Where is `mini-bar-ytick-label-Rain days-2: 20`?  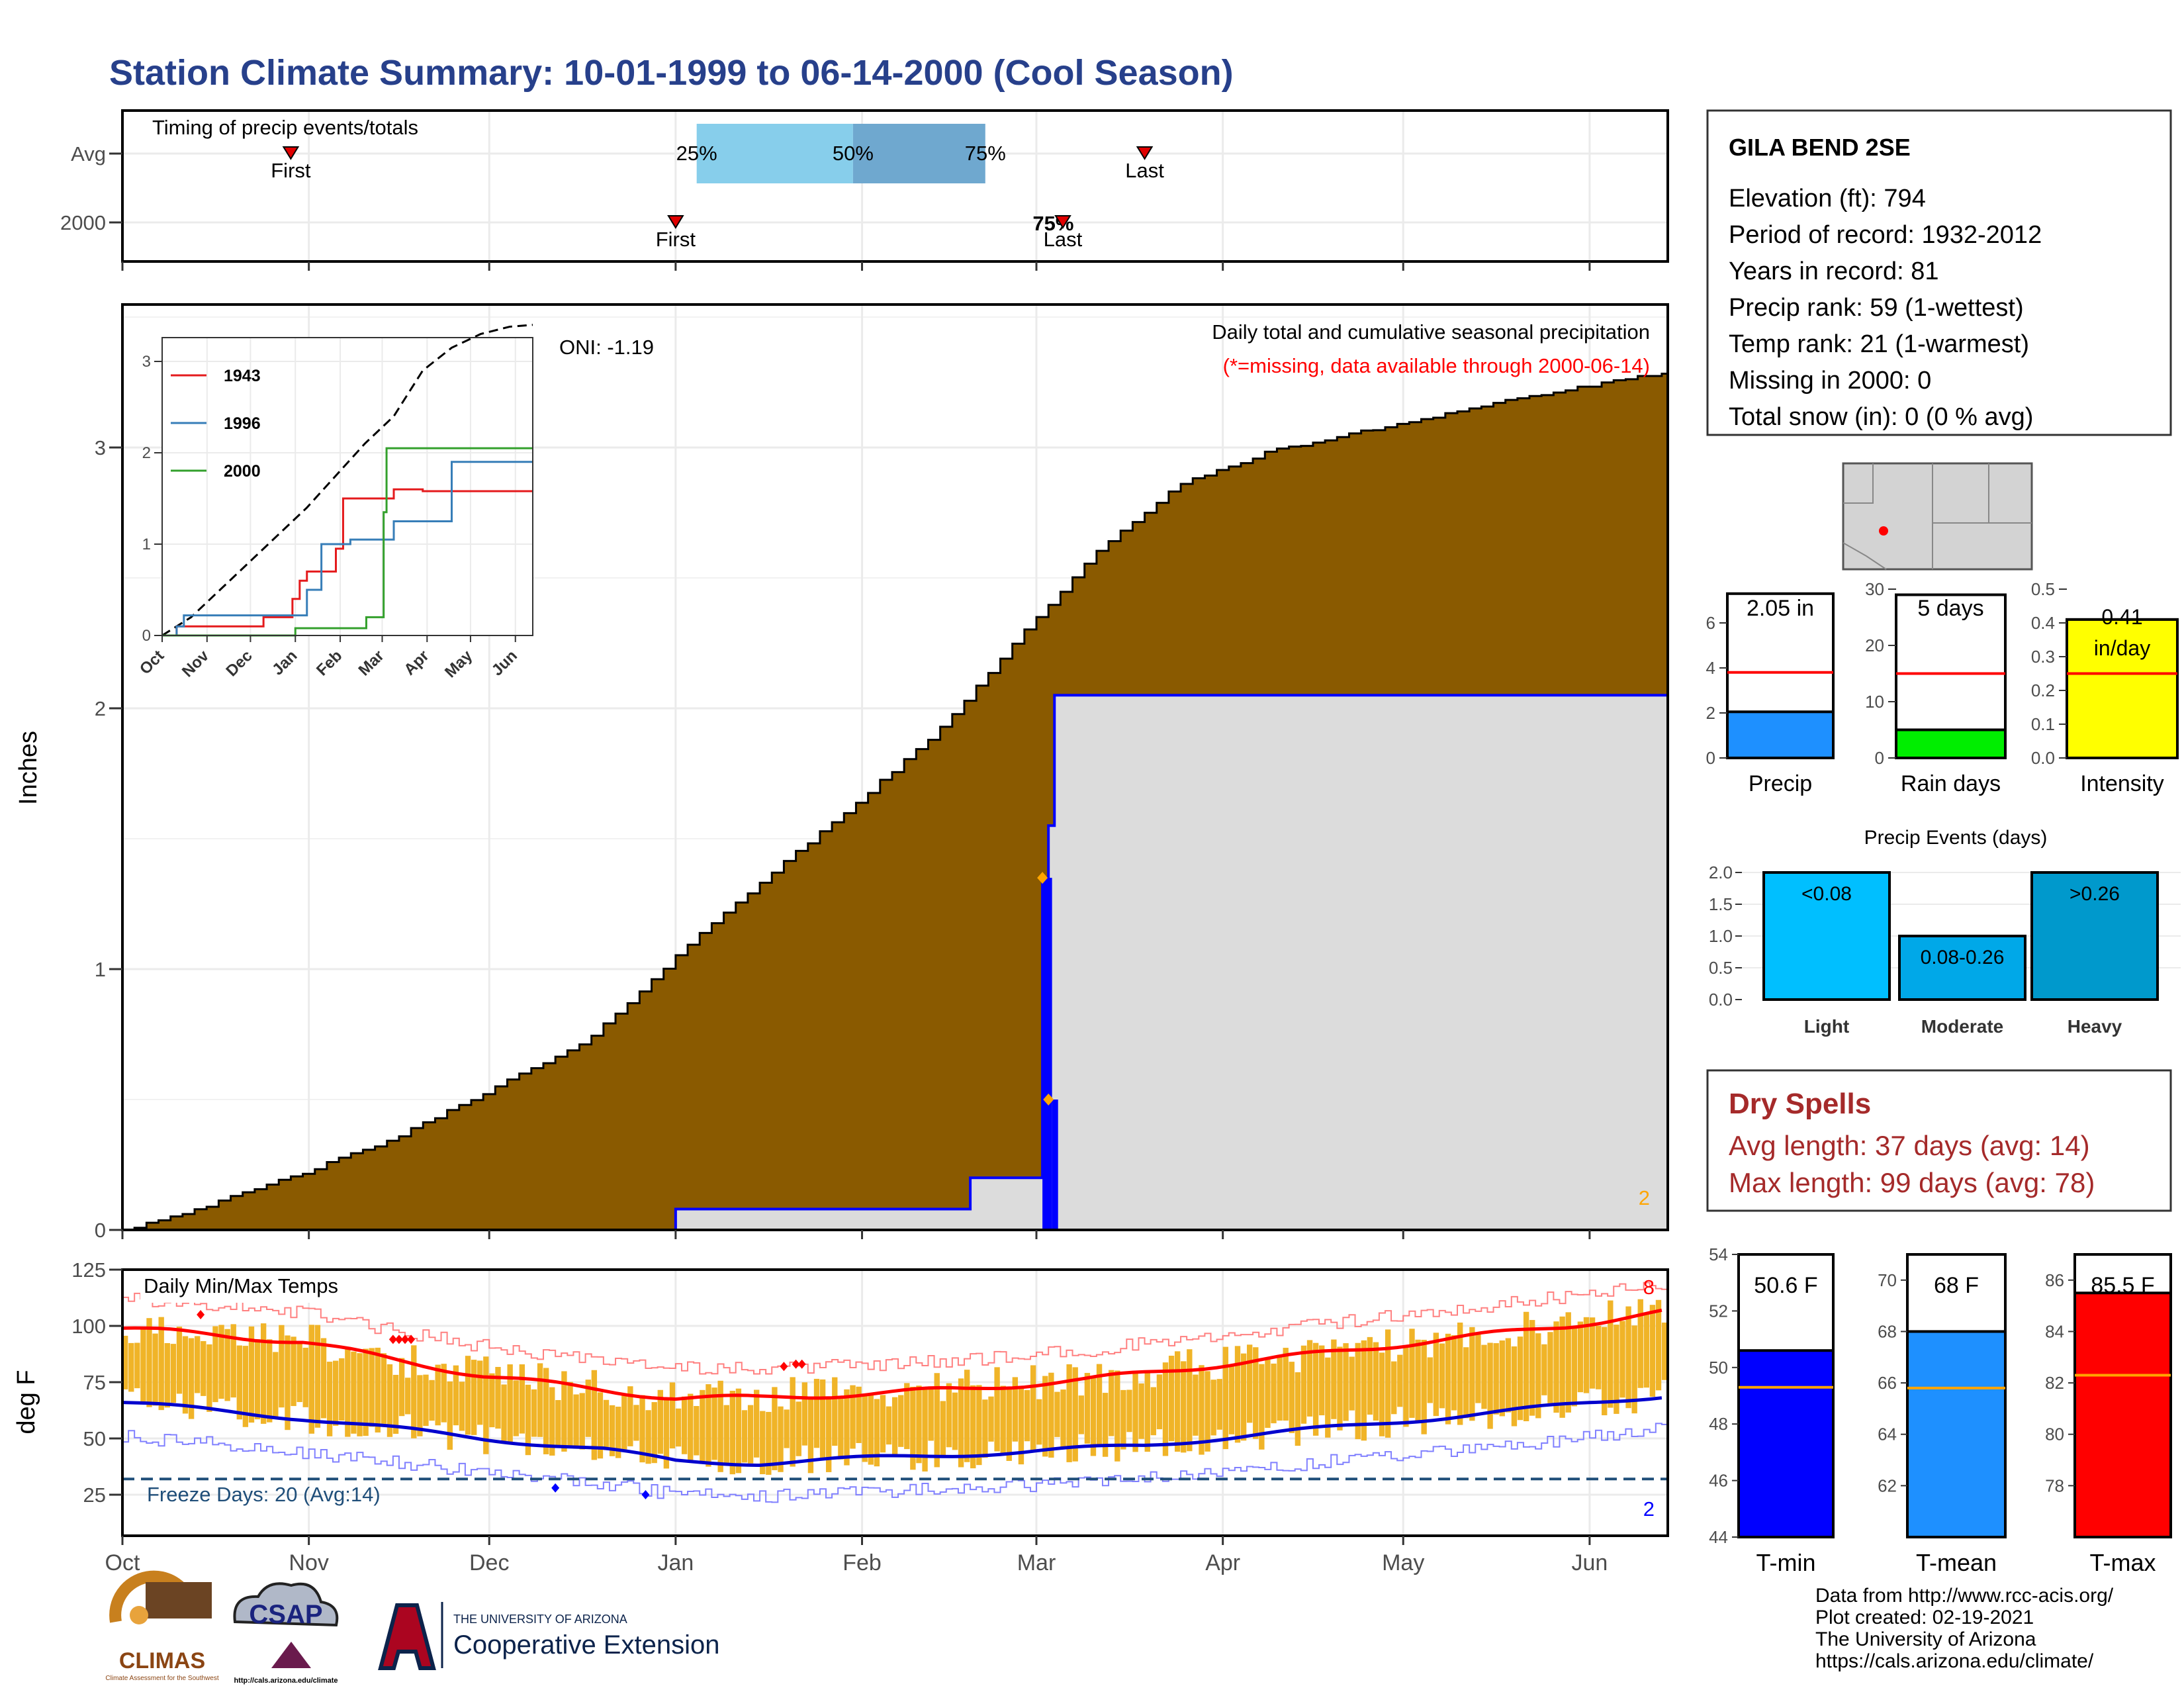 mini-bar-ytick-label-Rain days-2: 20 is located at coordinates (1874, 645).